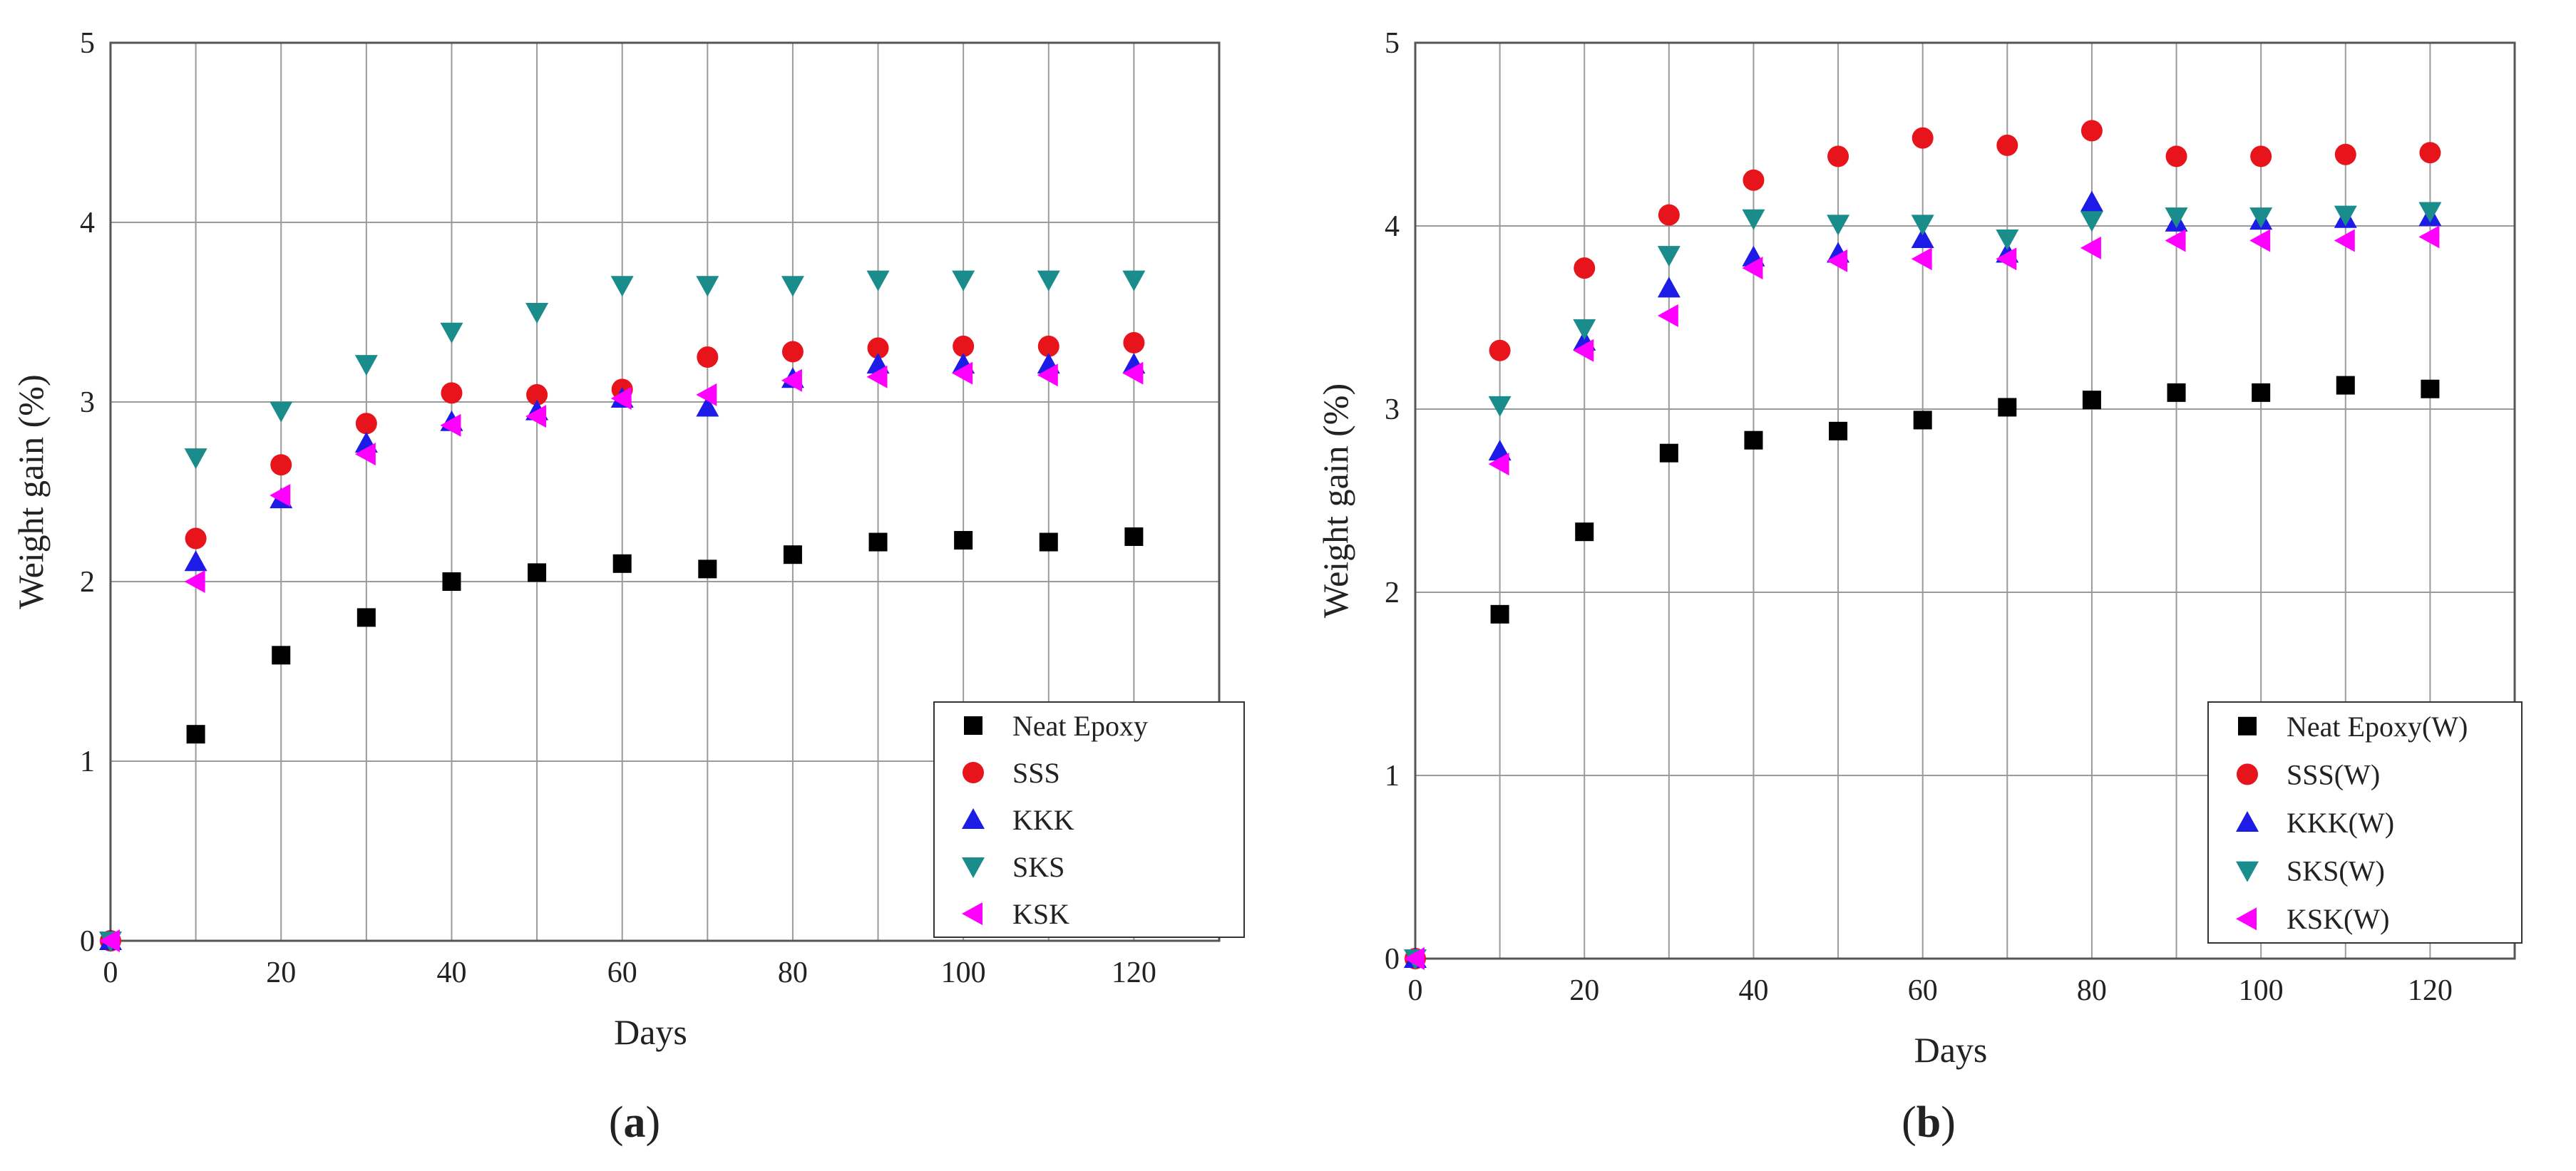 This screenshot has width=2576, height=1171. What do you see at coordinates (1038, 867) in the screenshot?
I see `legend-label: SKS` at bounding box center [1038, 867].